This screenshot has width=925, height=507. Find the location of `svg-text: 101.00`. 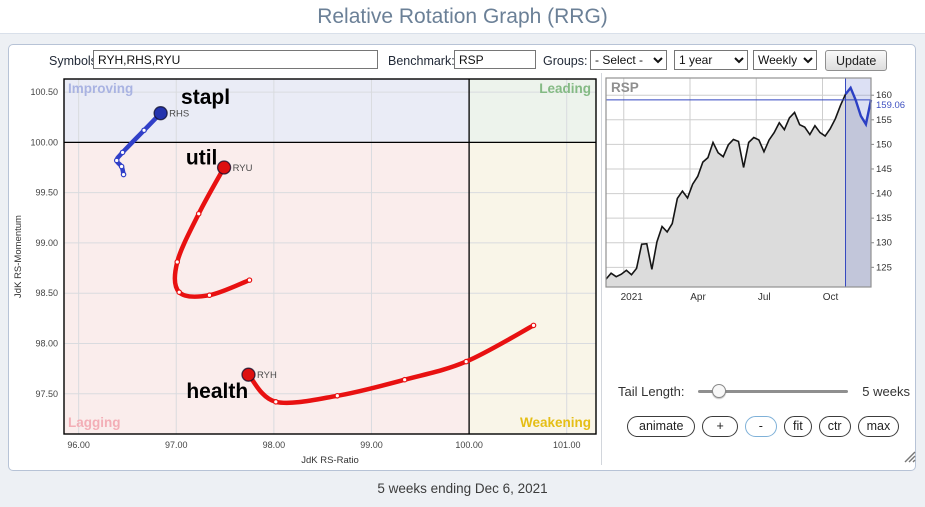

svg-text: 101.00 is located at coordinates (567, 445).